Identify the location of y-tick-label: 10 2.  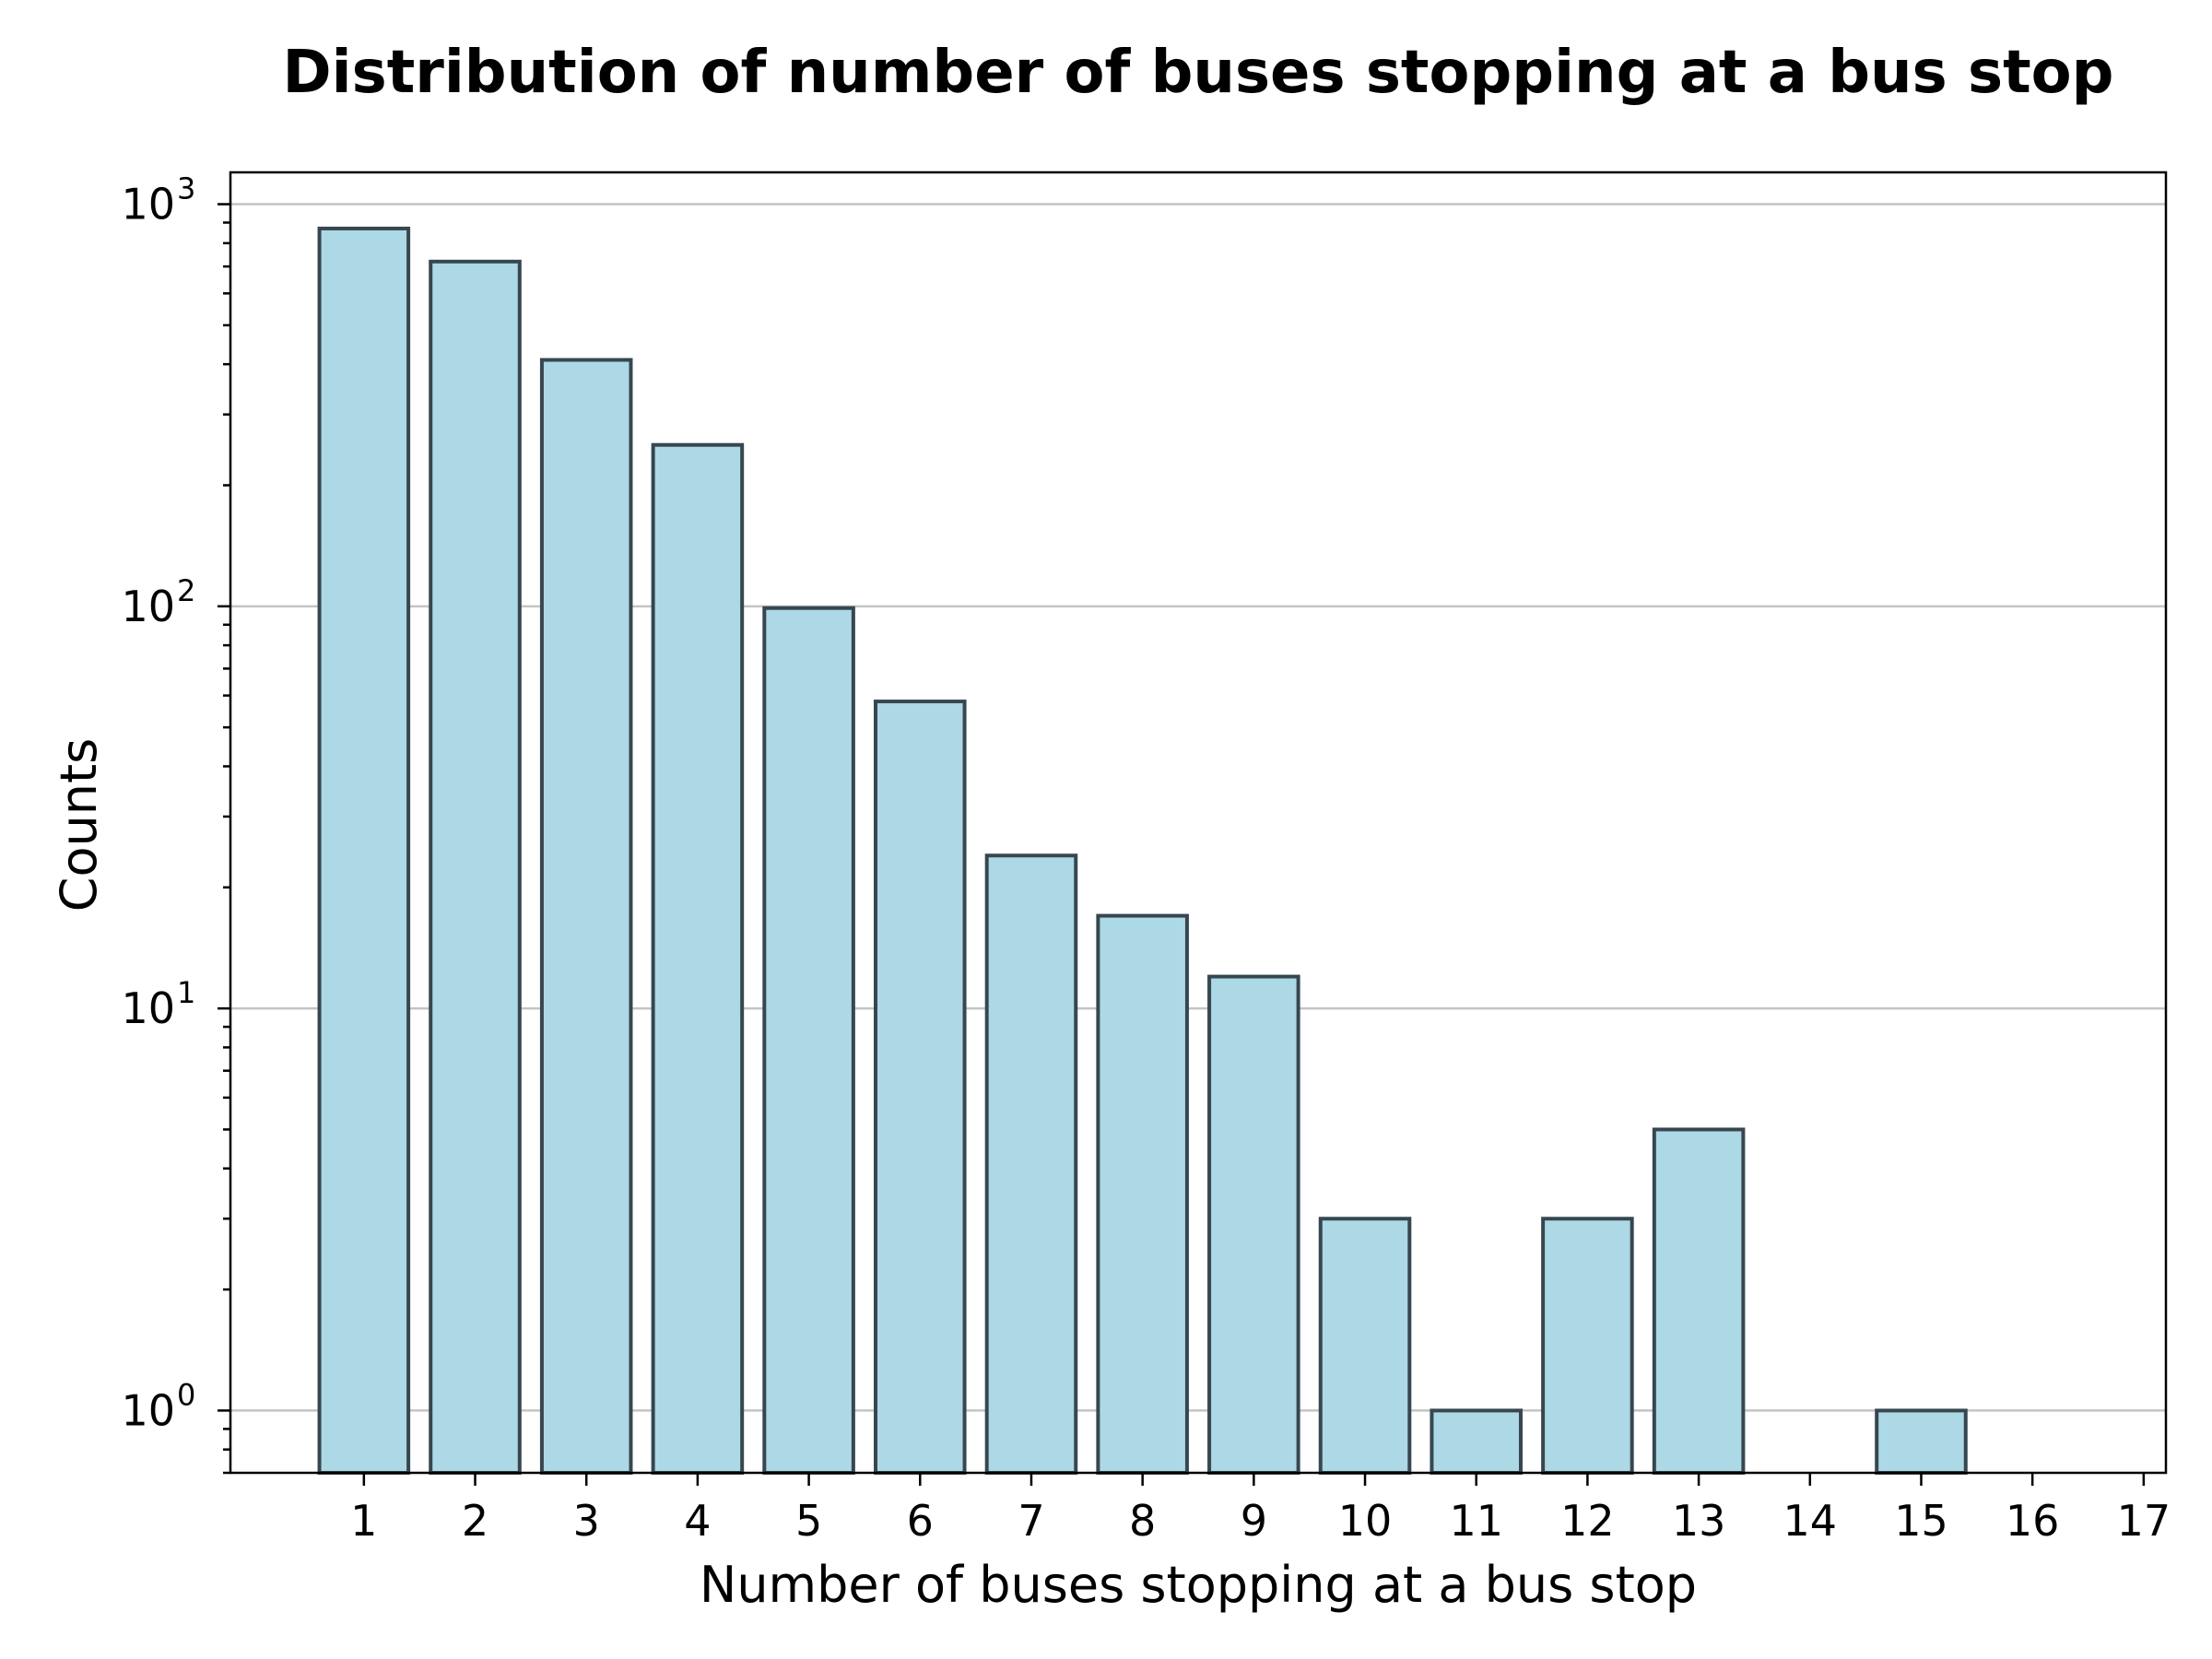
(158, 602).